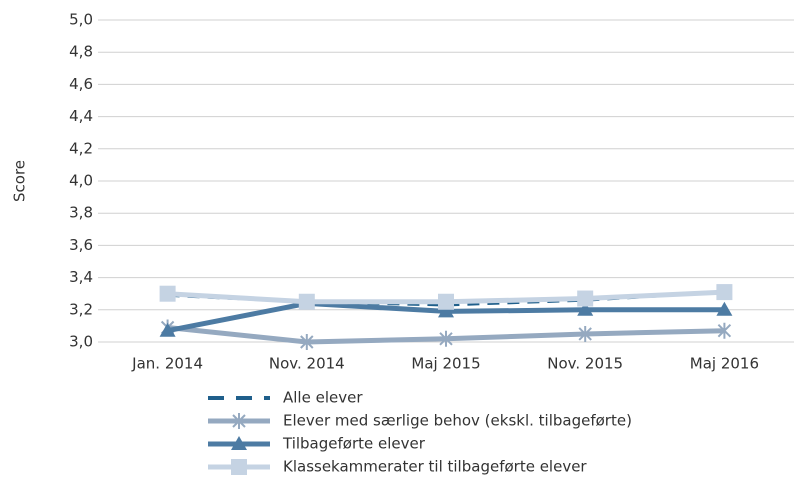 The image size is (794, 481). What do you see at coordinates (81, 52) in the screenshot?
I see `y-tick-label: 4,8` at bounding box center [81, 52].